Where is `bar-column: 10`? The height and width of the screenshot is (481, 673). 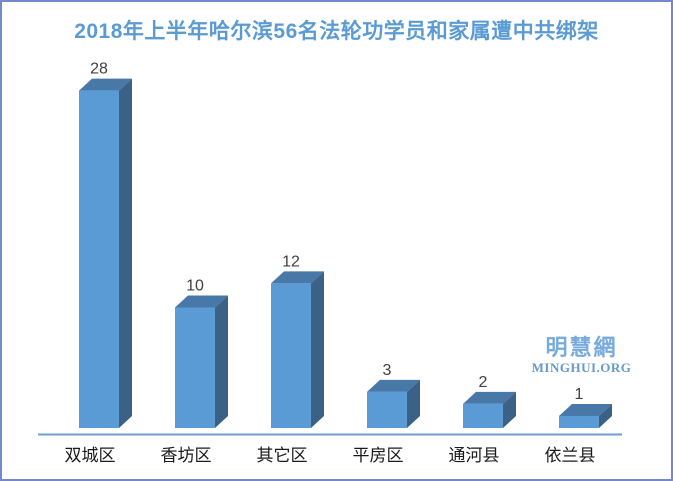
bar-column: 10 is located at coordinates (201, 353).